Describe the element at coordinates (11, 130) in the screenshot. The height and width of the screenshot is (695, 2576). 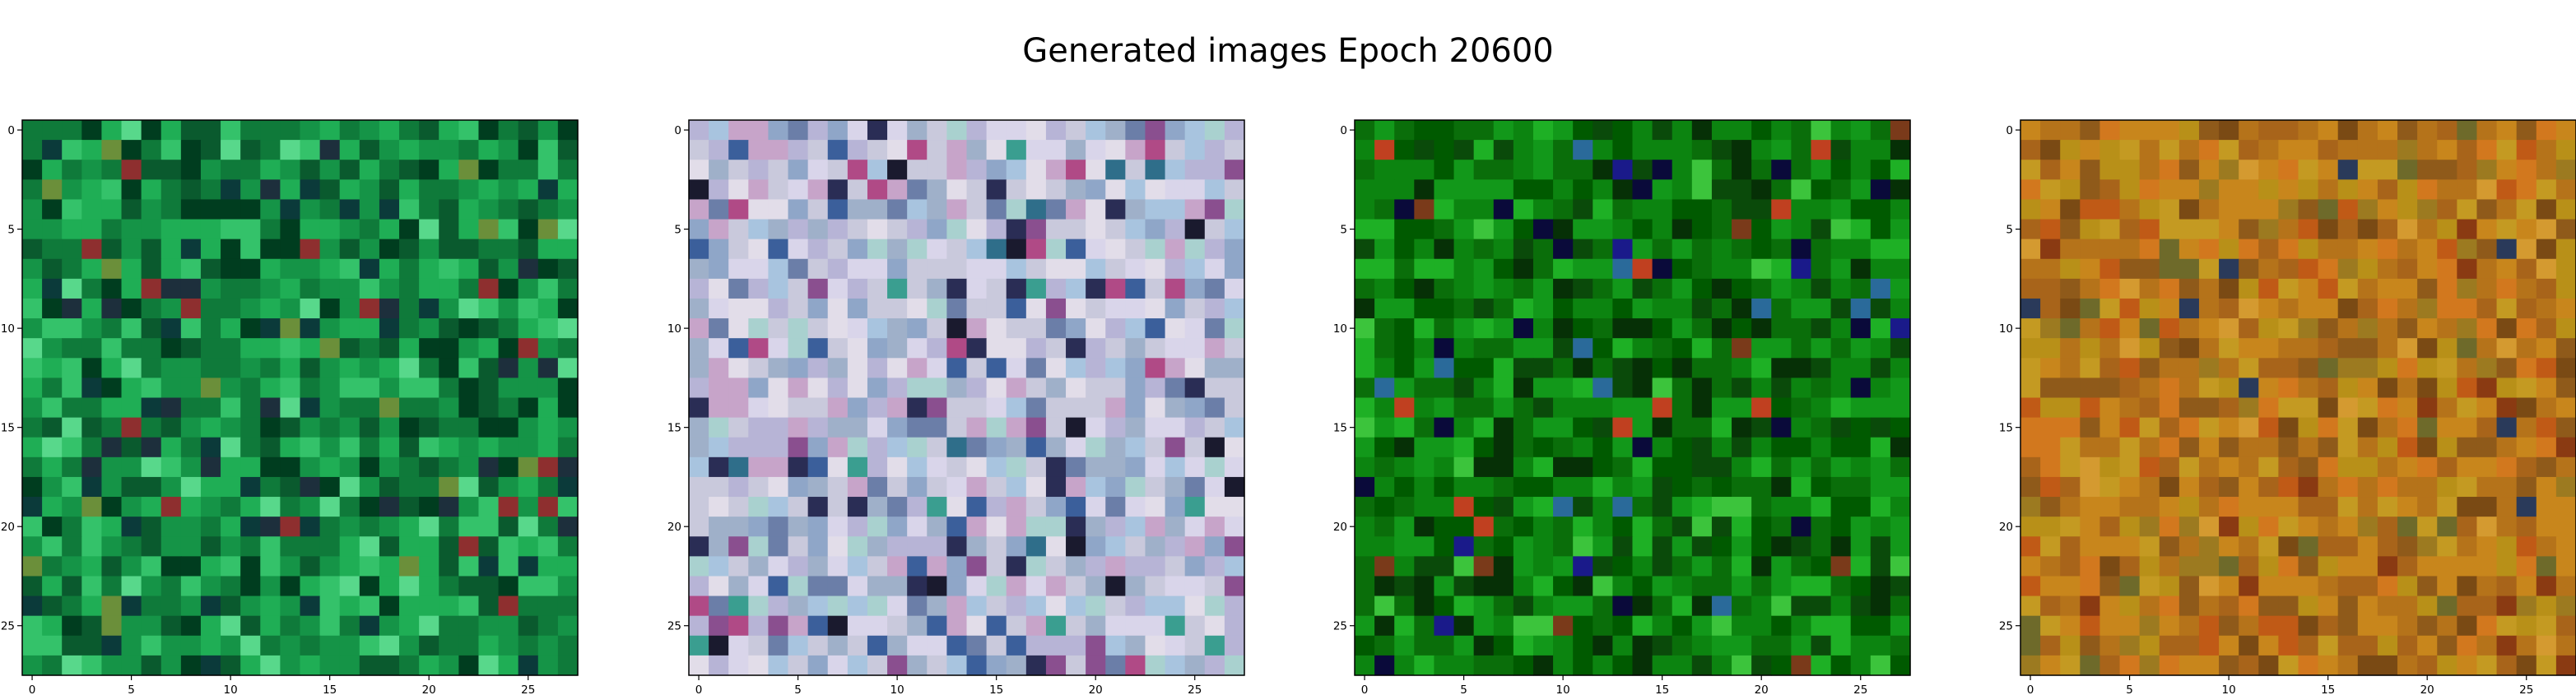
I see `y-tick-label: 0` at that location.